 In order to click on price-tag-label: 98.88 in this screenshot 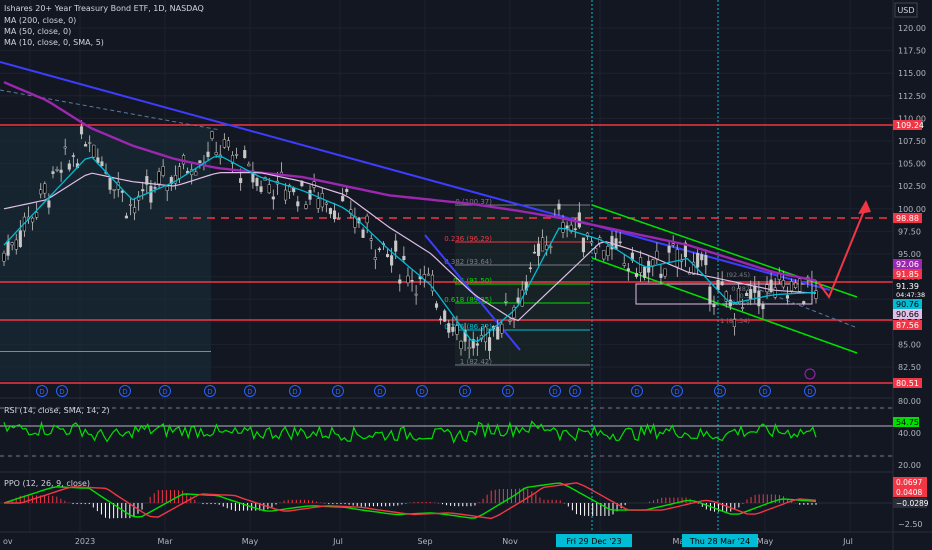, I will do `click(907, 218)`.